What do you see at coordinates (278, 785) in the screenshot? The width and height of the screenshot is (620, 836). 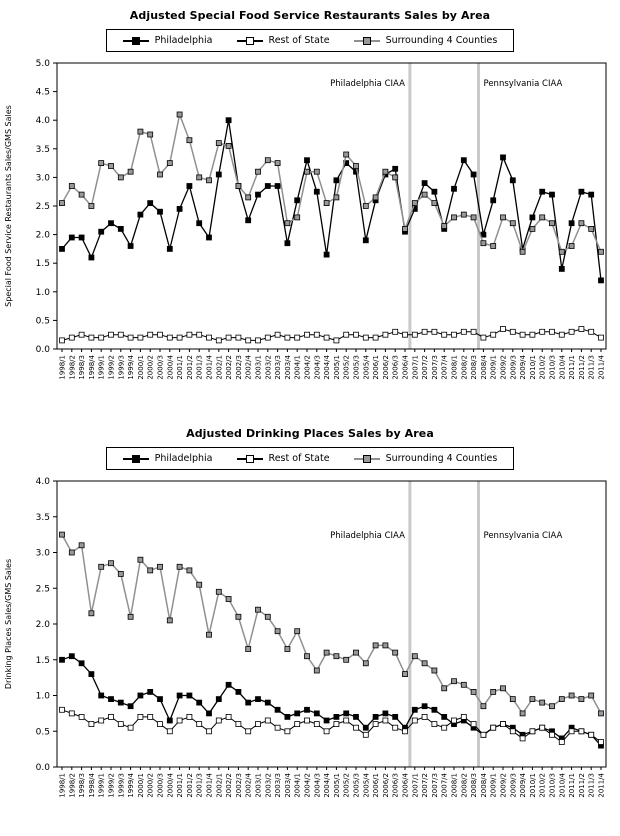 I see `svg-text: 2003/3` at bounding box center [278, 785].